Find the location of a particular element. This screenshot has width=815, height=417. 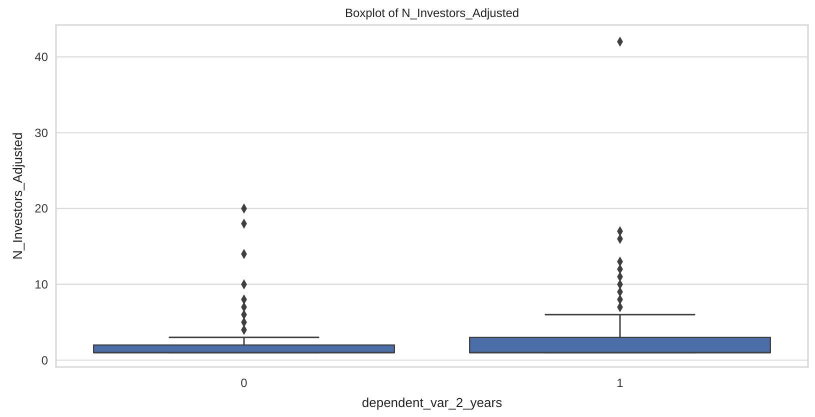

y-tick-label: 40 is located at coordinates (41, 57).